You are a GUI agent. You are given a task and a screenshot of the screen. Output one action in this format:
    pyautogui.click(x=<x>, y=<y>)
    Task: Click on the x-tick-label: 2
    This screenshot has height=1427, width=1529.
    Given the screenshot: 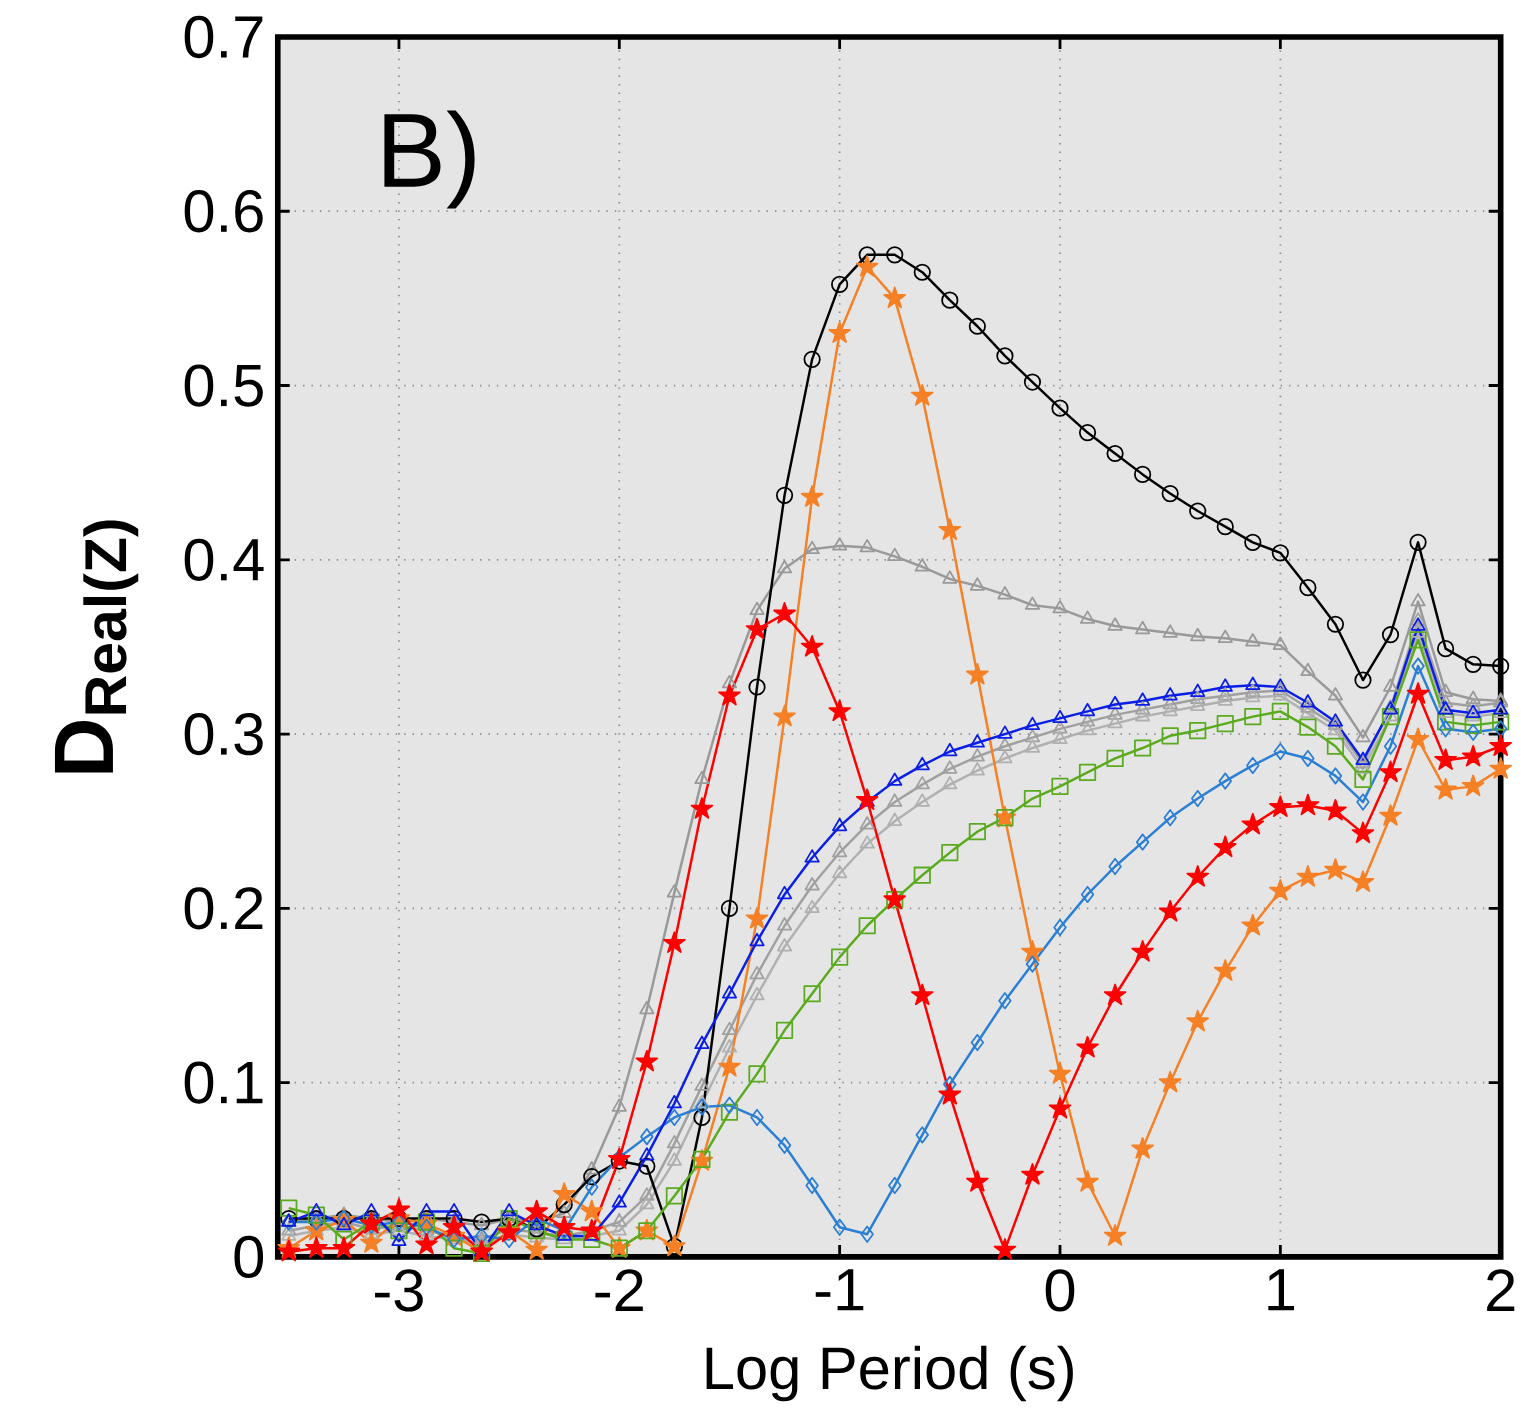 What is the action you would take?
    pyautogui.click(x=1501, y=1290)
    